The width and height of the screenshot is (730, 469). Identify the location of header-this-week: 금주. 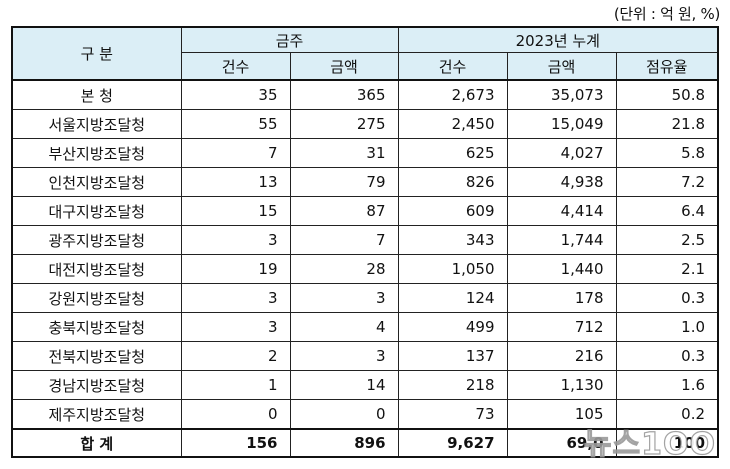
(289, 39).